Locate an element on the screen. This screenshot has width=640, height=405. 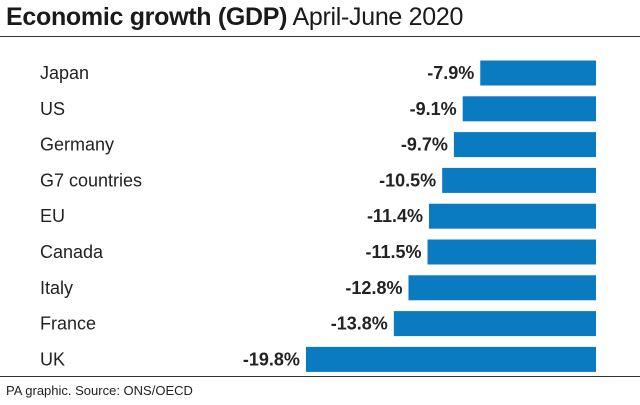
bar-row: Germany -9.7% is located at coordinates (318, 145).